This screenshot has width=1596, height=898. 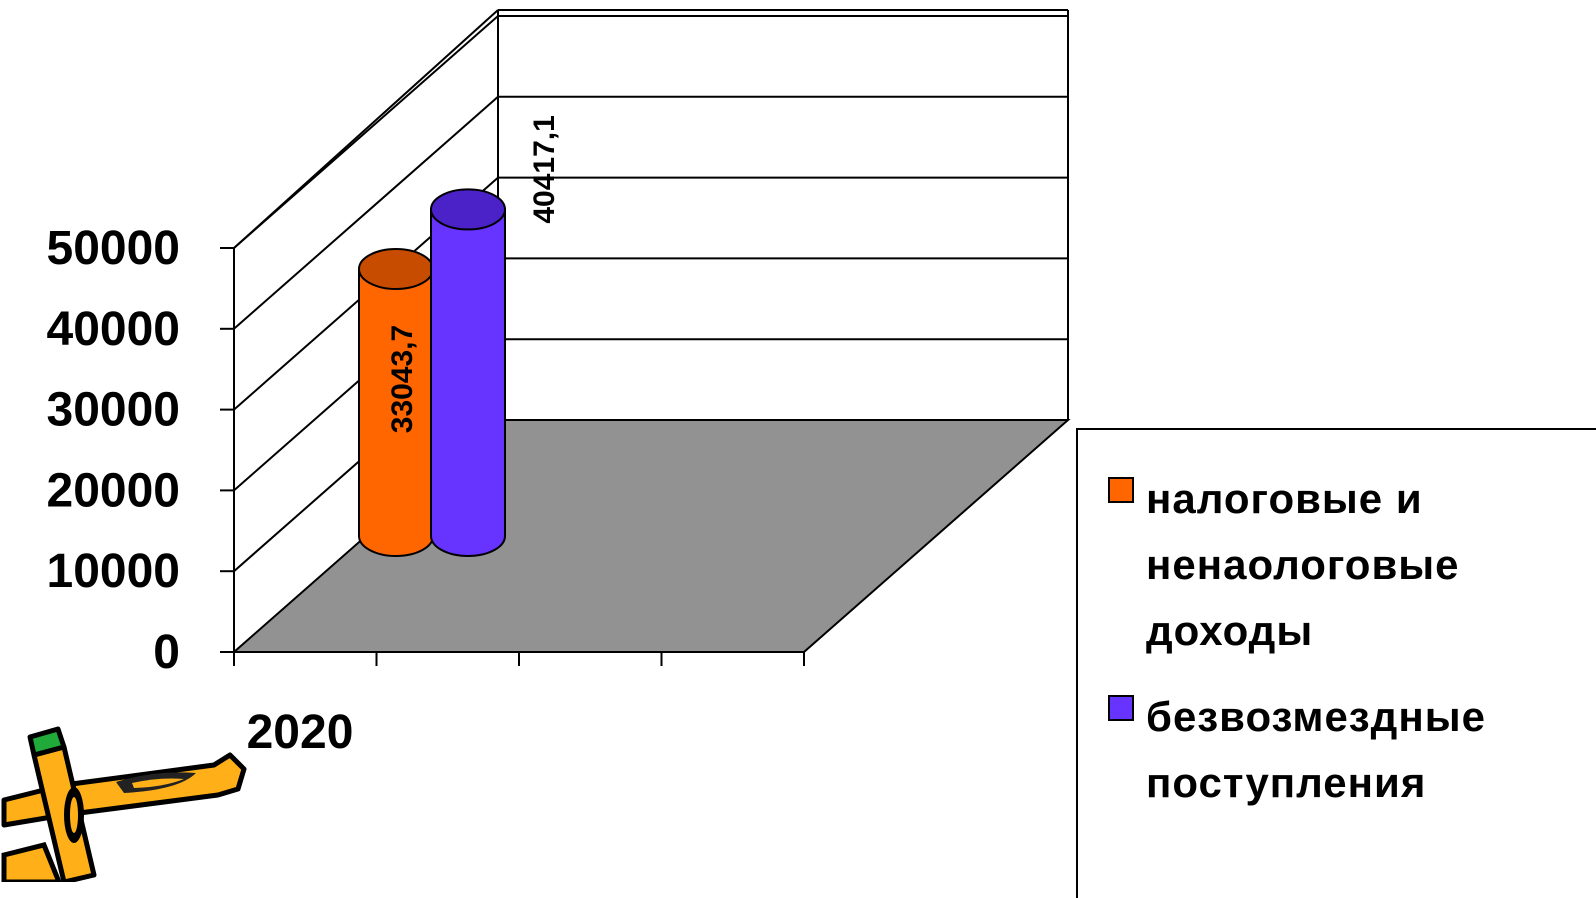 I want to click on bars: 33043,7 40417,1, so click(x=459, y=336).